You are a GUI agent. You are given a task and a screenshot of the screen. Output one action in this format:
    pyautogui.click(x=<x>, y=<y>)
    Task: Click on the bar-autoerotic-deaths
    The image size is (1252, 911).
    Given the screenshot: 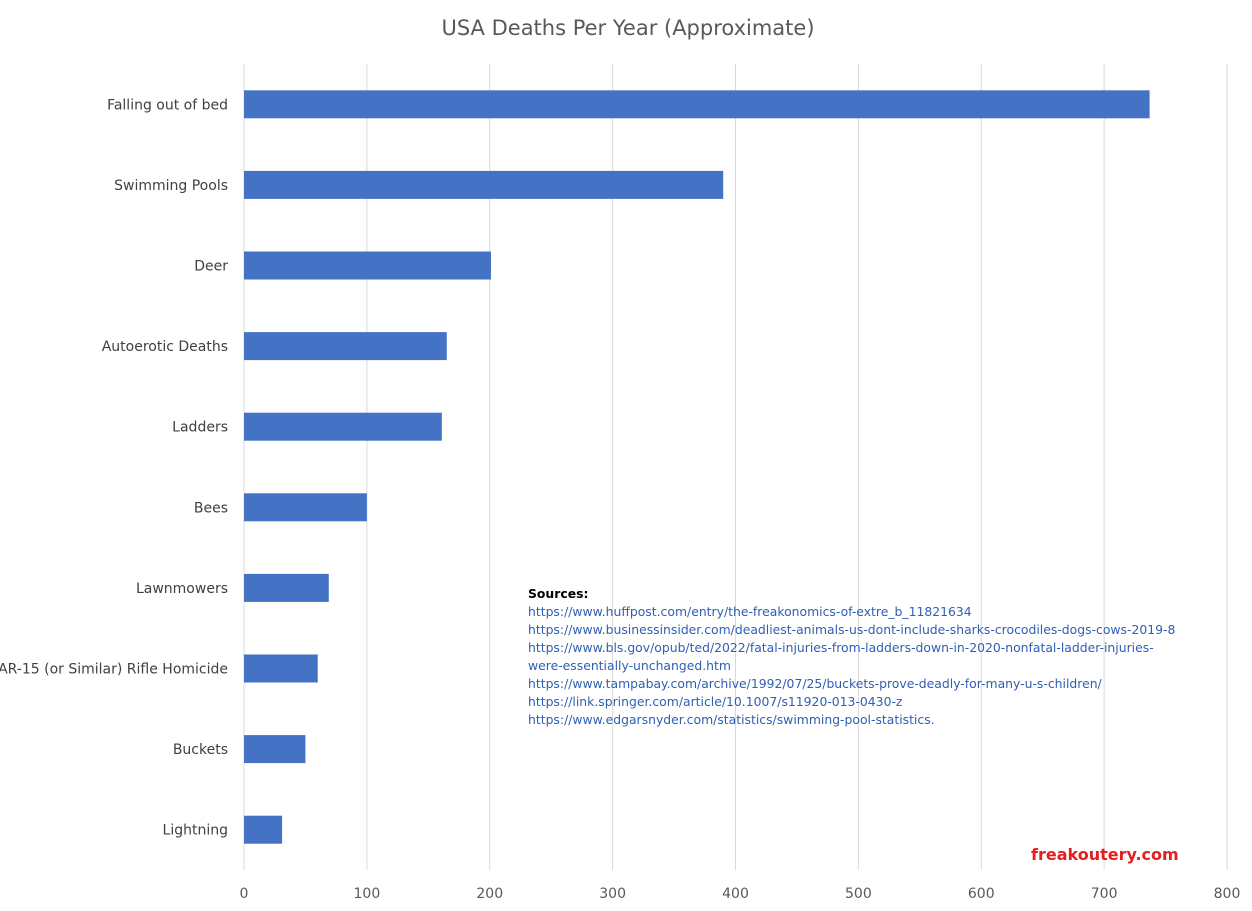 What is the action you would take?
    pyautogui.click(x=345, y=346)
    